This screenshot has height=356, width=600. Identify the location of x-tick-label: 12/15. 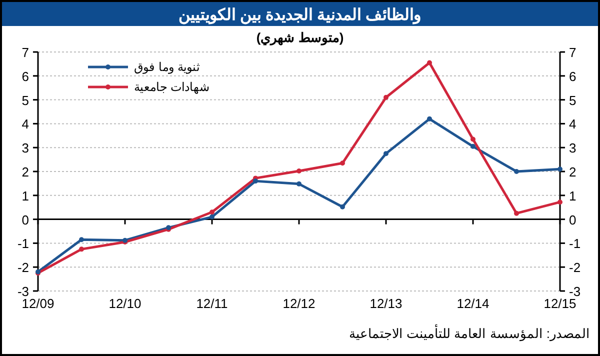
(560, 303).